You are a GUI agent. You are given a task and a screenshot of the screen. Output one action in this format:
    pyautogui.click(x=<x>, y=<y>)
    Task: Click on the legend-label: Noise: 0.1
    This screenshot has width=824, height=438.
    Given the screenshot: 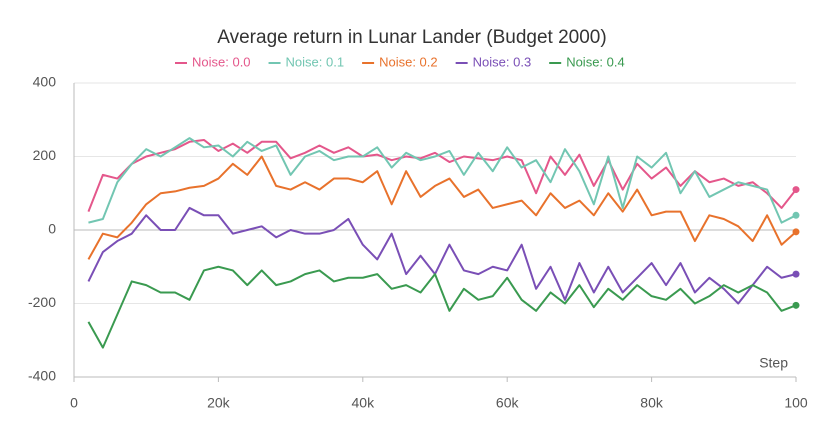 What is the action you would take?
    pyautogui.click(x=315, y=61)
    